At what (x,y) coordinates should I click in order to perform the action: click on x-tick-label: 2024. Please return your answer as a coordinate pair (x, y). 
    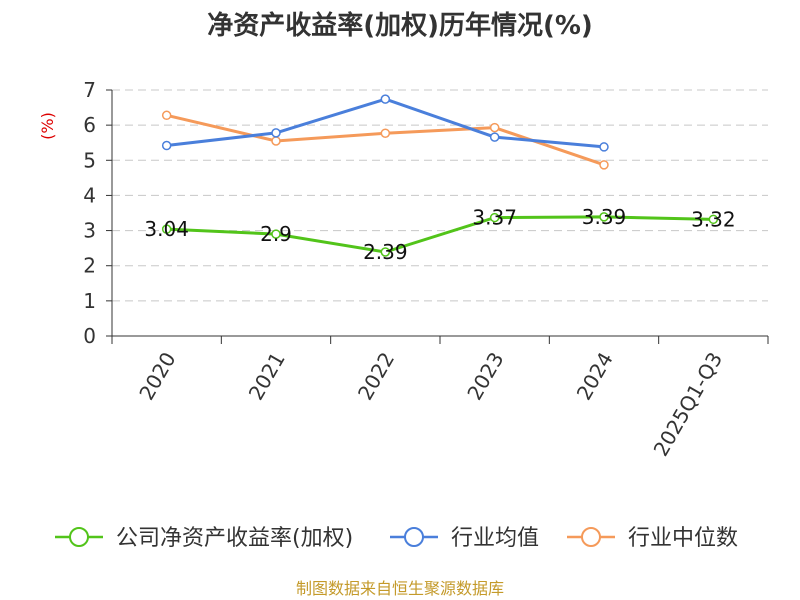
    Looking at the image, I should click on (595, 376).